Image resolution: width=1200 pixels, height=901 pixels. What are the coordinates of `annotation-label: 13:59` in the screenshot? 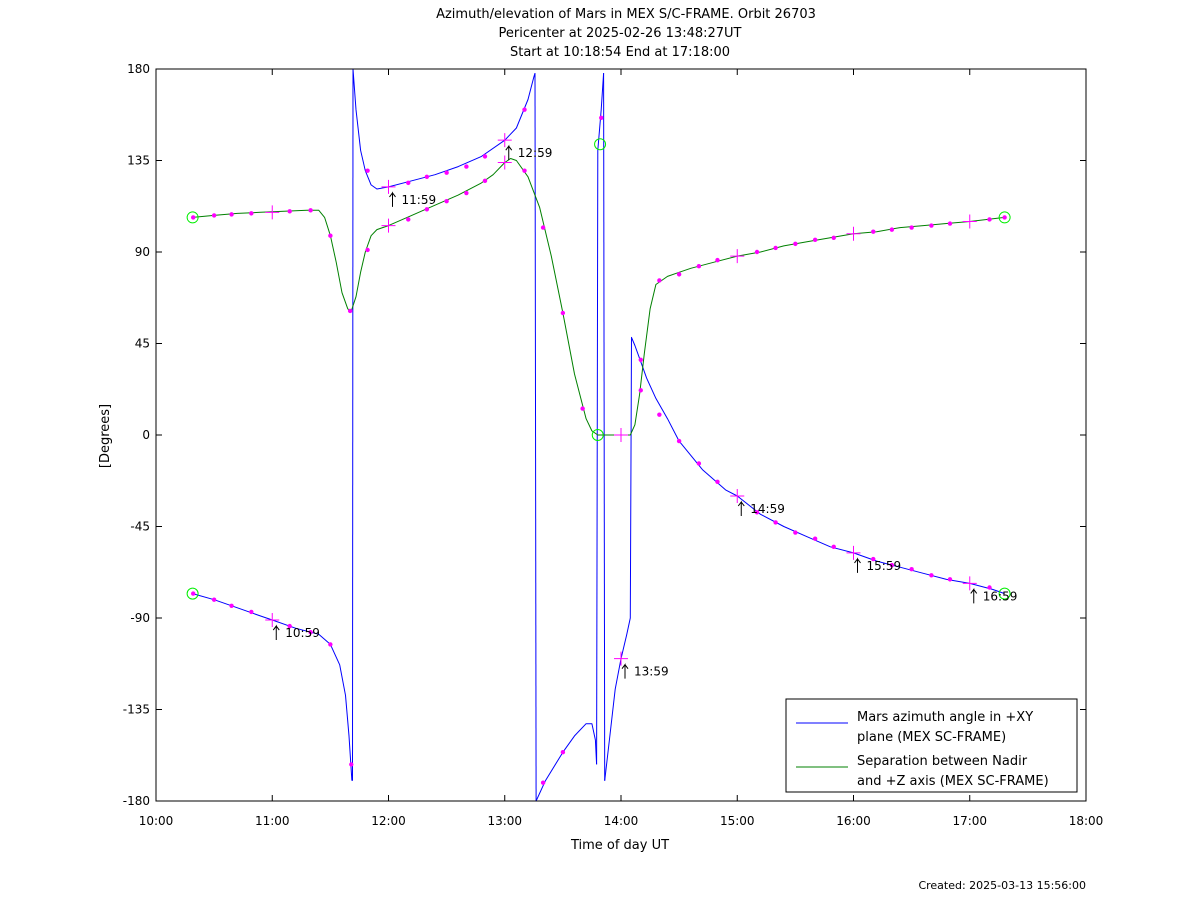 It's located at (651, 672).